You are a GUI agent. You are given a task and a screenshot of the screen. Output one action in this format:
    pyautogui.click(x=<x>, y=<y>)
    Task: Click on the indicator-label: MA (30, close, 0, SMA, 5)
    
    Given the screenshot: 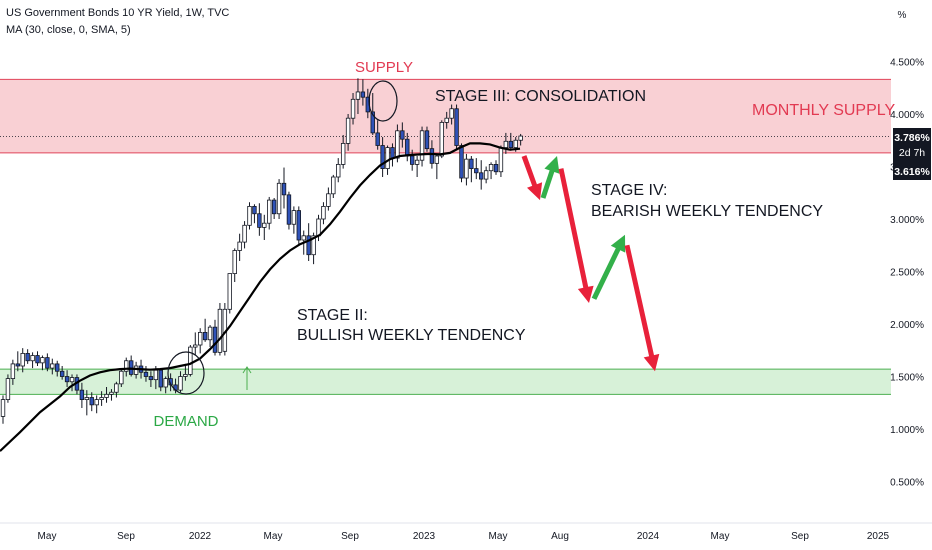 What is the action you would take?
    pyautogui.click(x=68, y=30)
    